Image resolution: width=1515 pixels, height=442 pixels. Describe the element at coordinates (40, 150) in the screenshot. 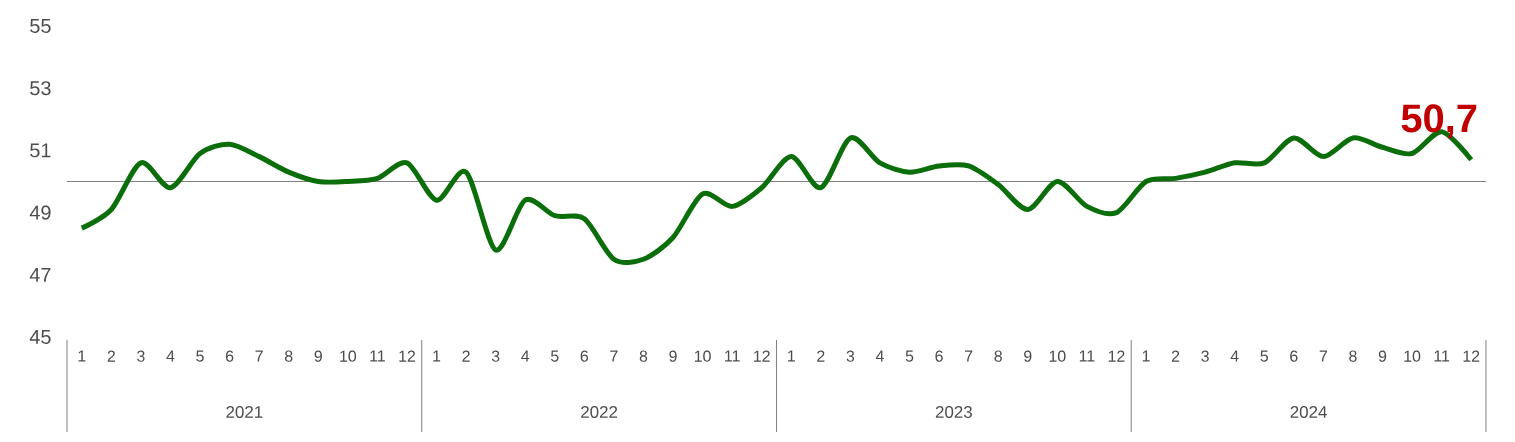

I see `y-tick-label: 51` at that location.